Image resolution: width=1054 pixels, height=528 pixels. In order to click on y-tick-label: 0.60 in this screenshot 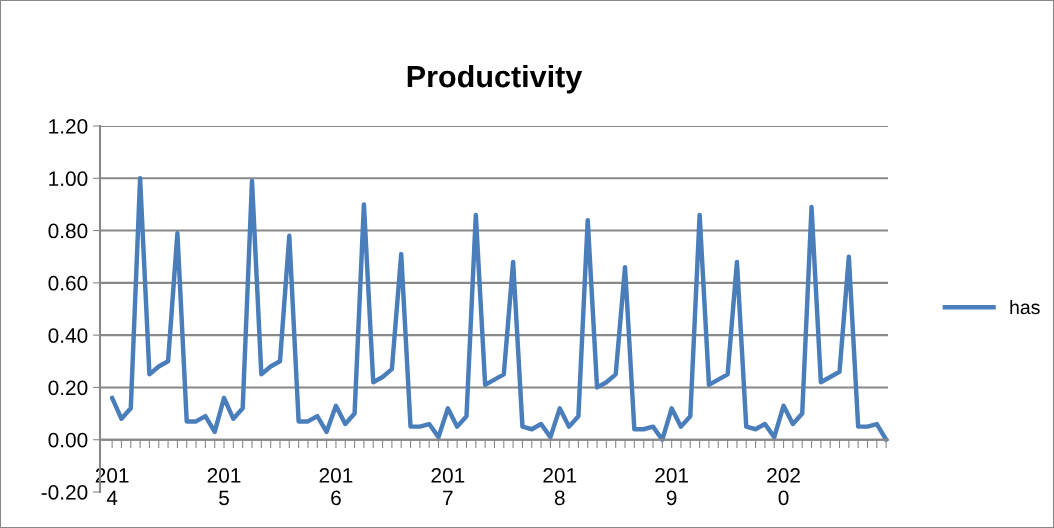, I will do `click(68, 283)`.